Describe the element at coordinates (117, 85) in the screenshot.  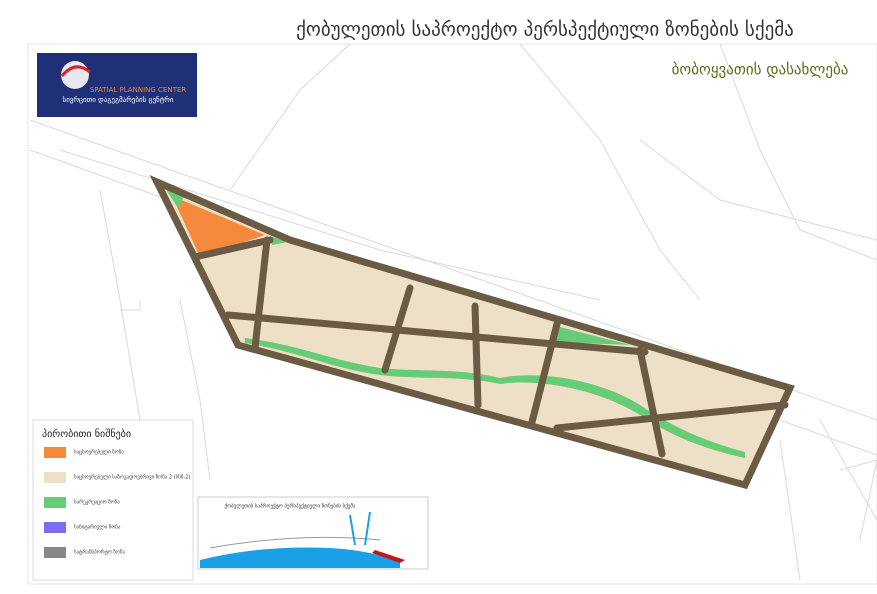
I see `logo` at that location.